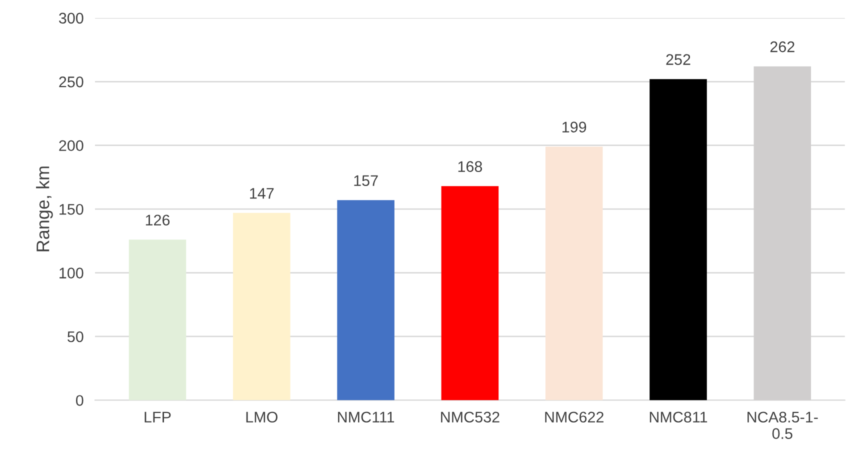 The width and height of the screenshot is (856, 460). I want to click on y-tick-label: 100, so click(72, 273).